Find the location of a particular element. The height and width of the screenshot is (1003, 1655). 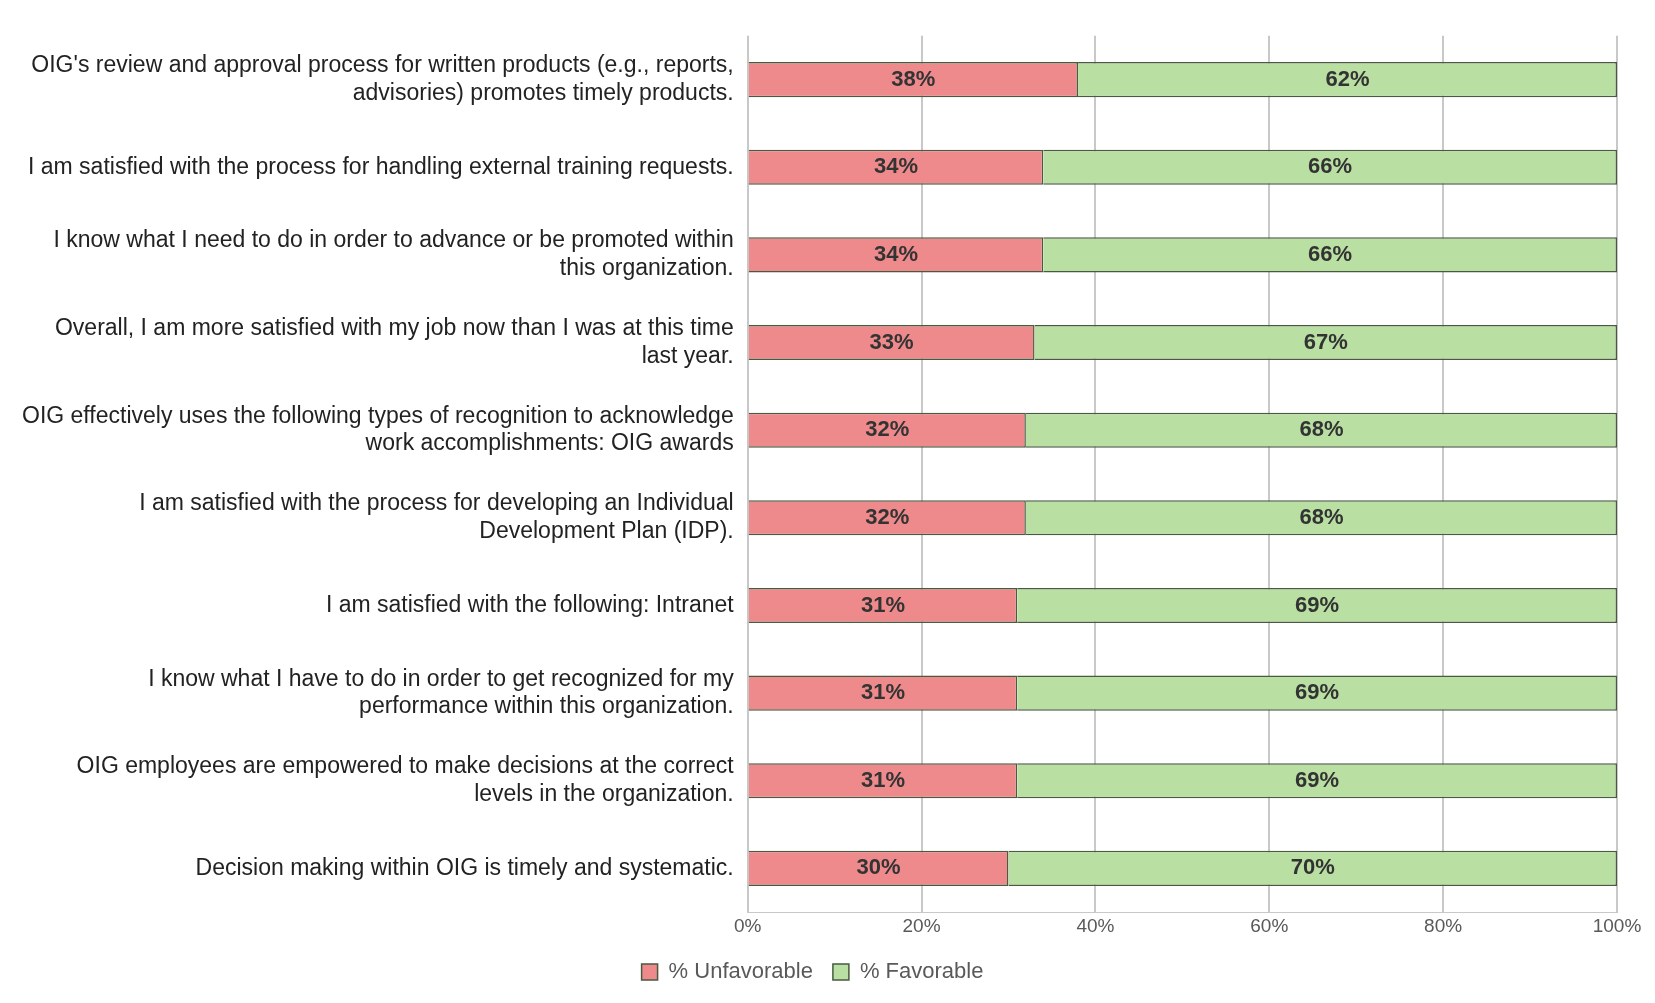

y-tick-label: Decision making within OIG is timely and systematic. is located at coordinates (464, 866).